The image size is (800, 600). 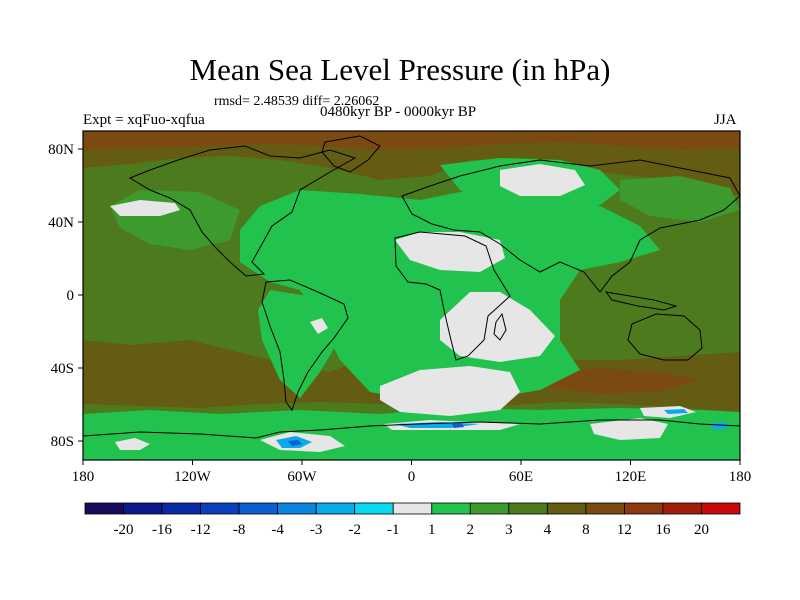 What do you see at coordinates (412, 520) in the screenshot?
I see `colorbar: -20 -16 -12 -8 -4 -3 -2 -1 1 2 3 4 8 12 16 20` at bounding box center [412, 520].